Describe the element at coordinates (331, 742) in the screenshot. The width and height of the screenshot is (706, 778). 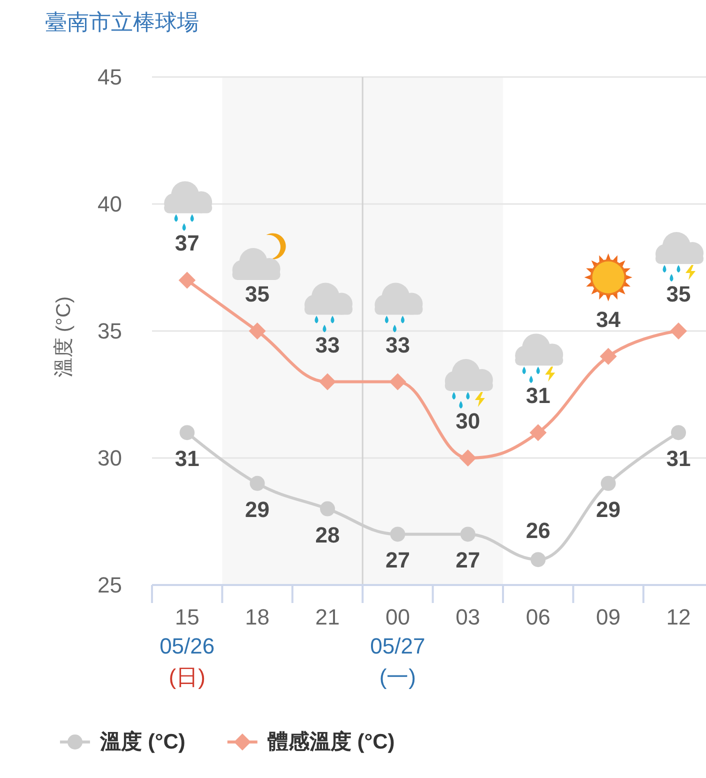
I see `legend-label: 體感溫度 (°C)` at that location.